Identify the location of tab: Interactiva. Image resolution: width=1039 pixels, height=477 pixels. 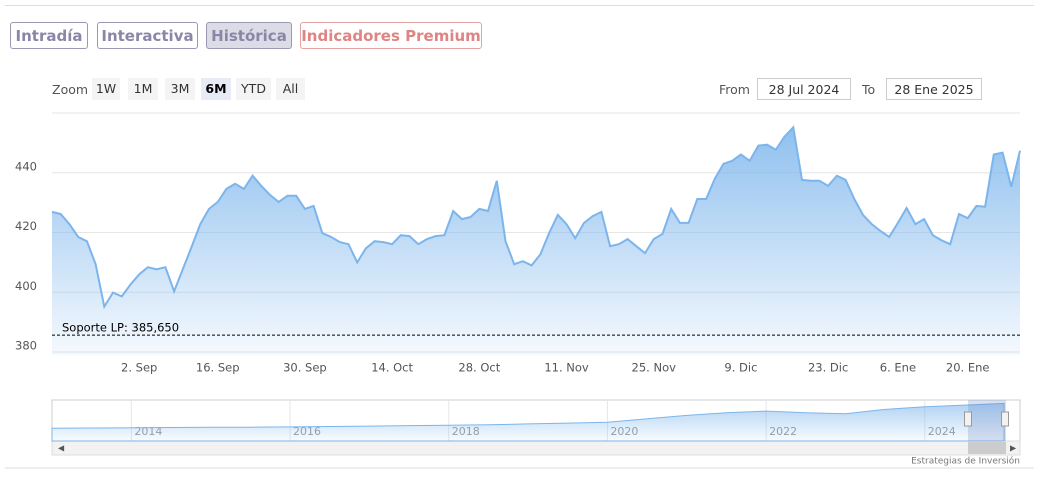
(147, 35).